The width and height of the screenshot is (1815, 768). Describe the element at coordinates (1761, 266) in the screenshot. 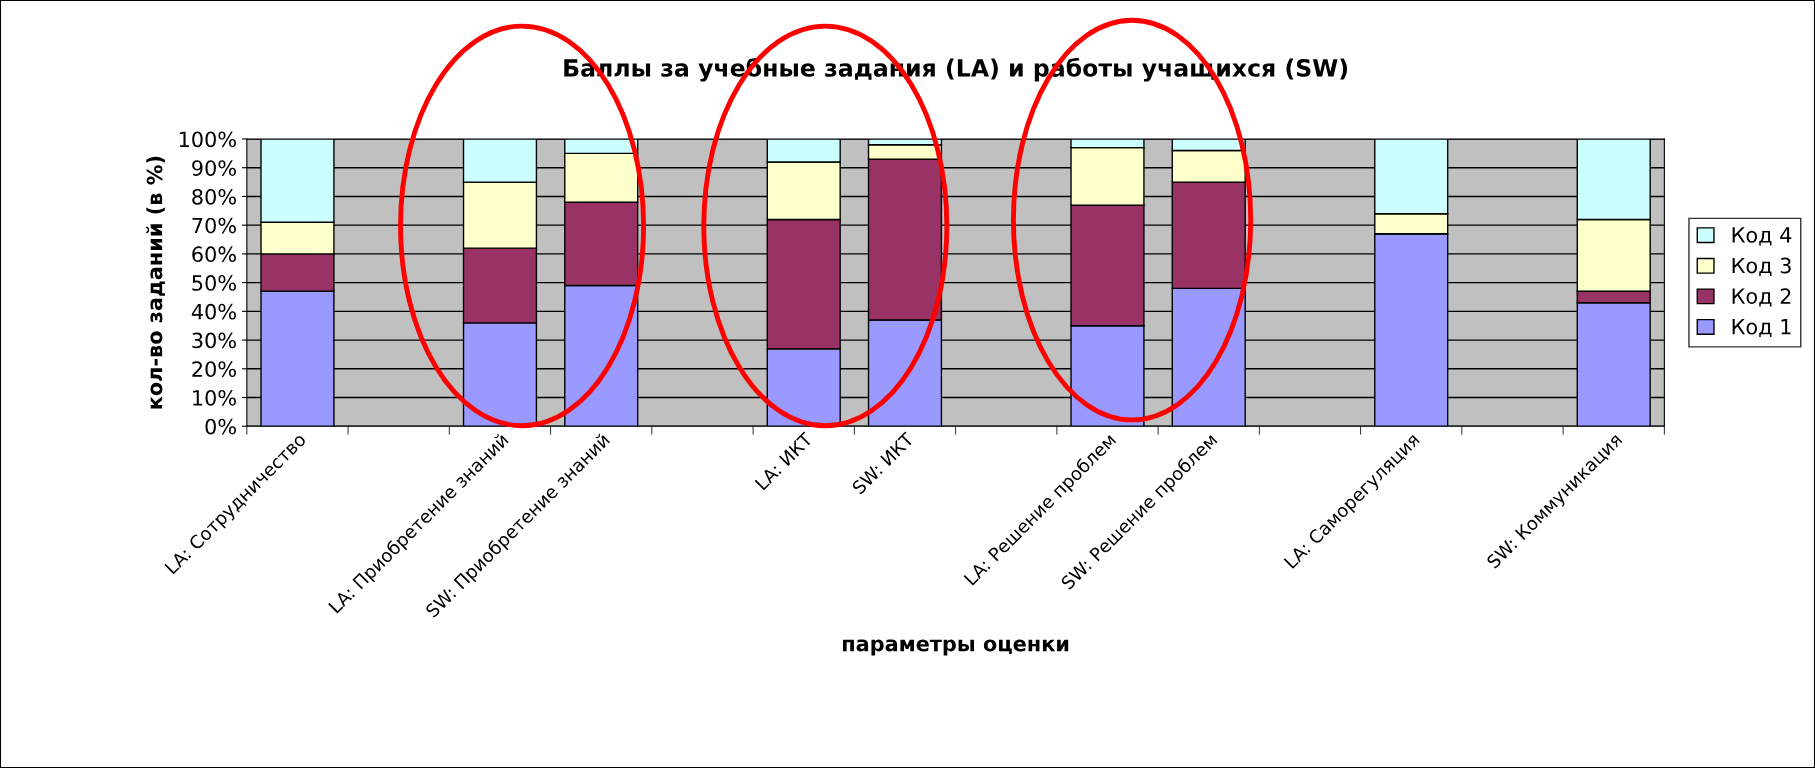

I see `legend-label: Код 3` at that location.